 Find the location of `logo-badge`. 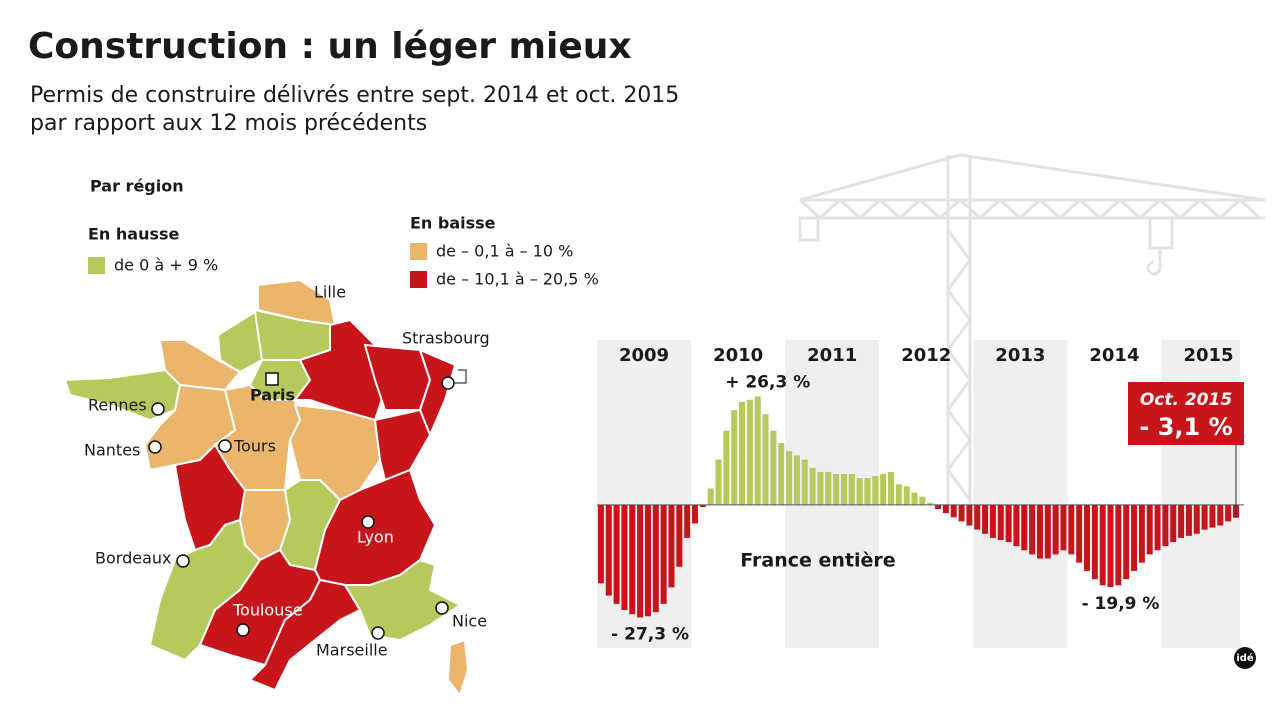

logo-badge is located at coordinates (1245, 658).